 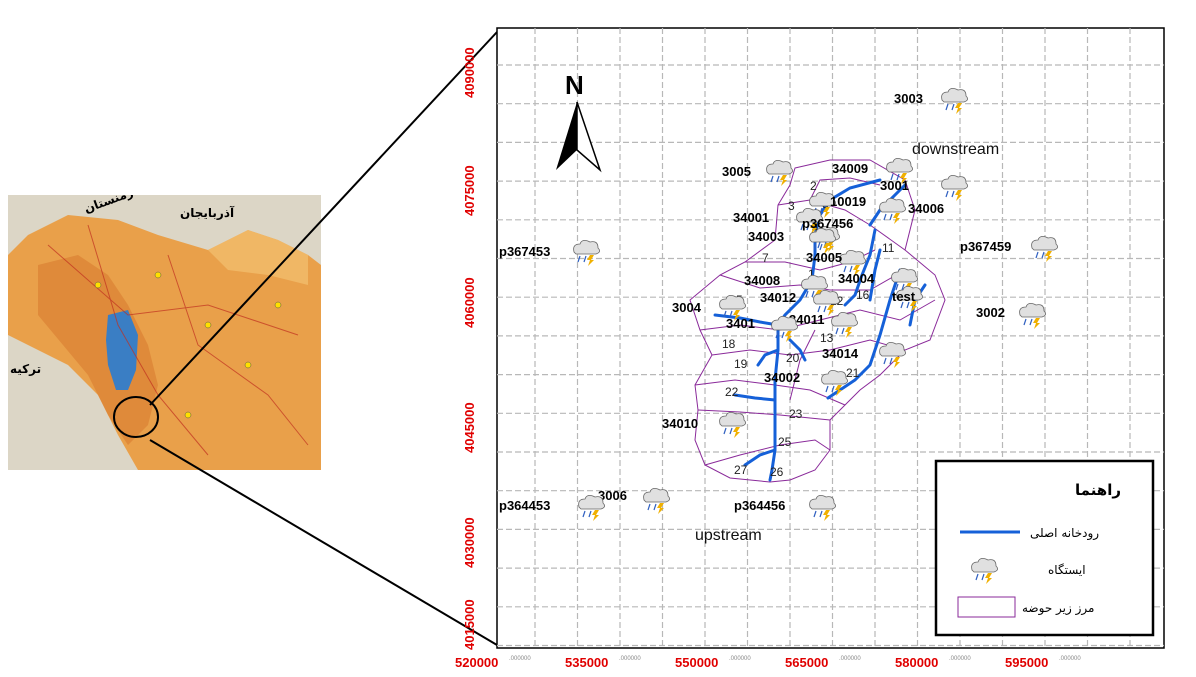 I want to click on station-label: 10019, so click(x=848, y=201).